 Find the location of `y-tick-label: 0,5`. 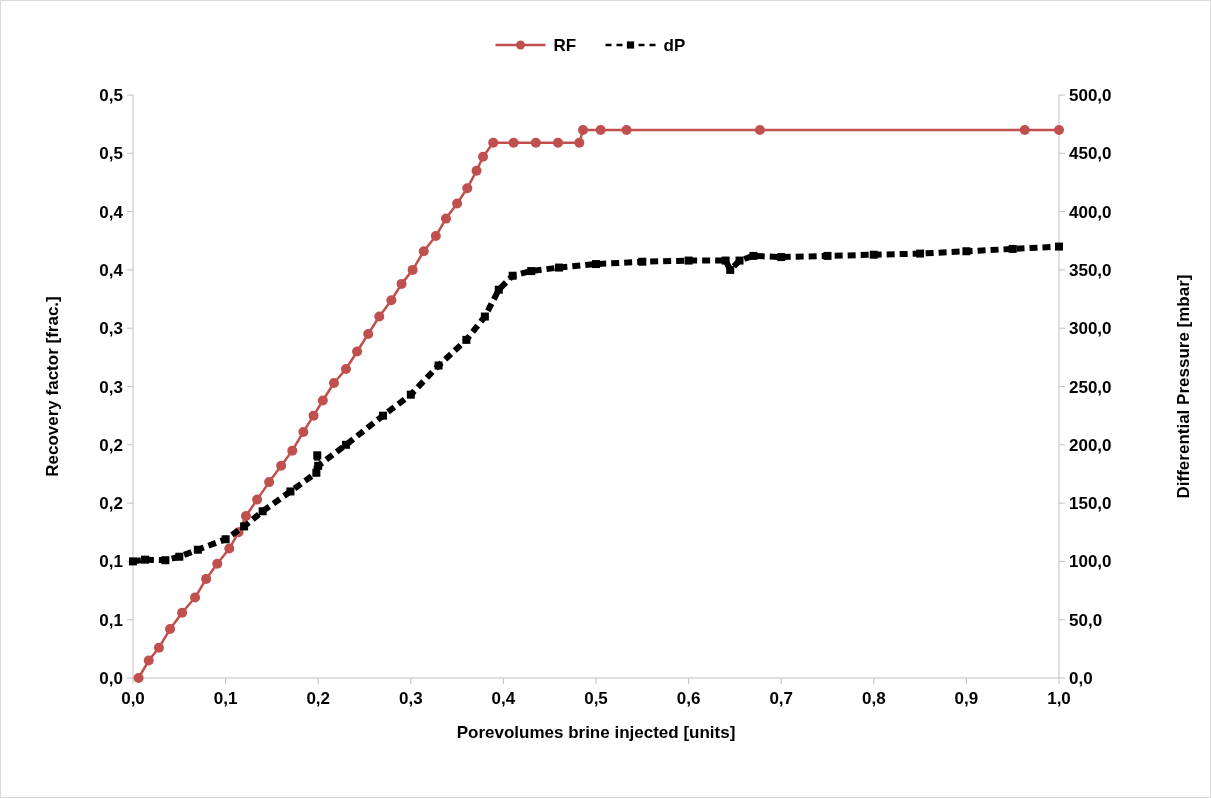

y-tick-label: 0,5 is located at coordinates (111, 154).